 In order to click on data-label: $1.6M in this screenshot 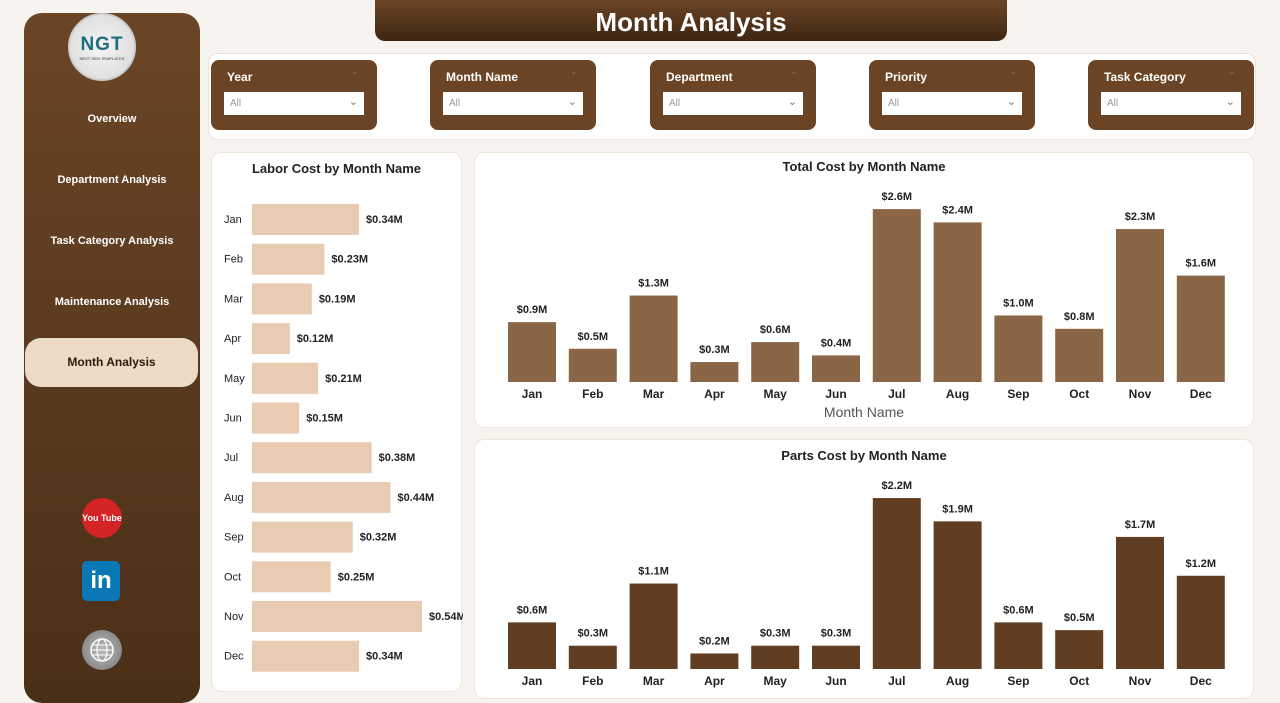, I will do `click(1201, 264)`.